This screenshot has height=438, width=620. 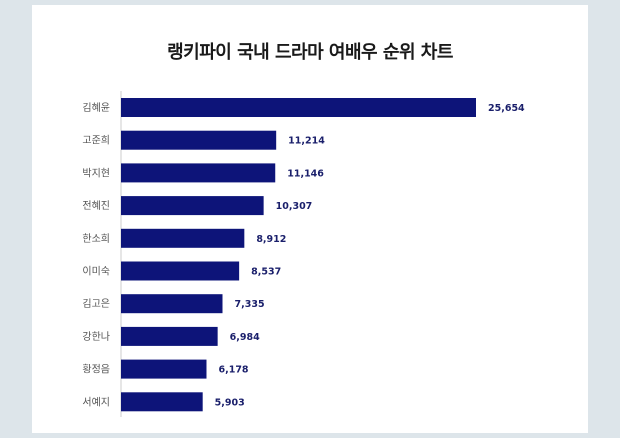 I want to click on value-label: 25,654, so click(x=506, y=108).